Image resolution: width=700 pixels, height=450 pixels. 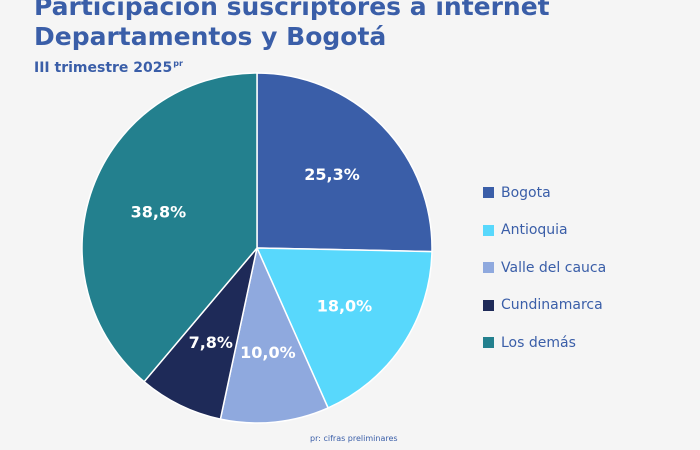 I want to click on chart-title-line-1: Participación suscriptores a internet, so click(x=292, y=10).